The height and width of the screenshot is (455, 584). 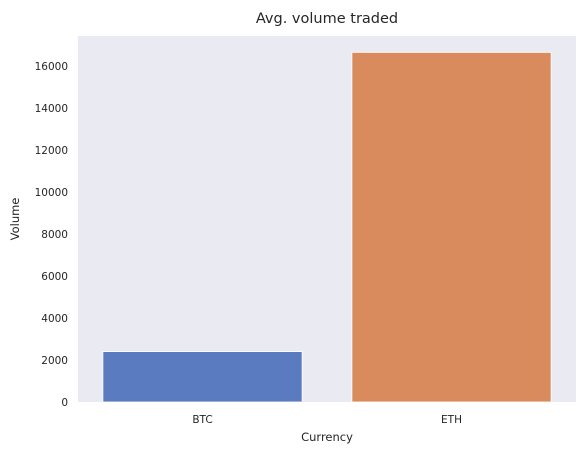 I want to click on chart-title: Avg. volume traded, so click(x=327, y=19).